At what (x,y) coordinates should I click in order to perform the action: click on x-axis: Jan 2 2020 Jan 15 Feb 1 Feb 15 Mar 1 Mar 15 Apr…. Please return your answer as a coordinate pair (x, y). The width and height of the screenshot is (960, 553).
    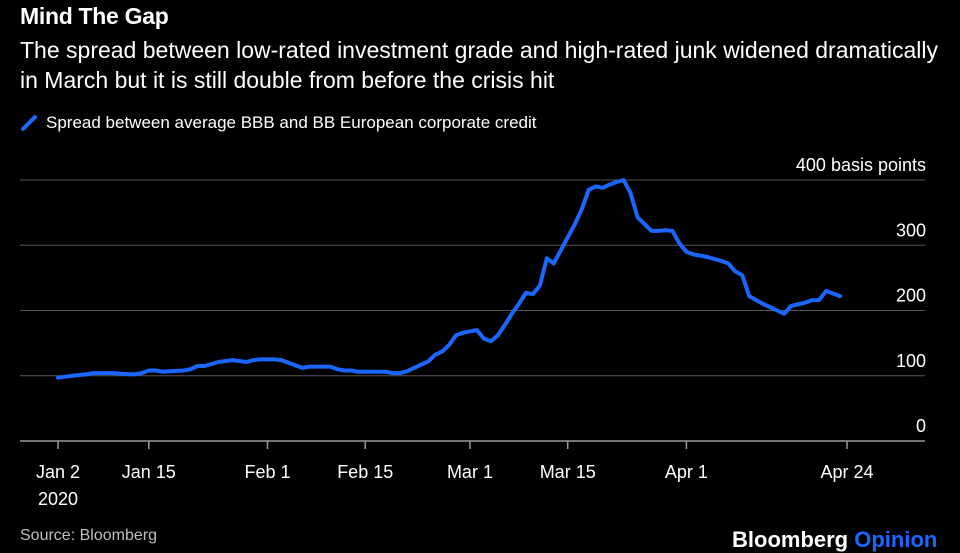
    Looking at the image, I should click on (455, 475).